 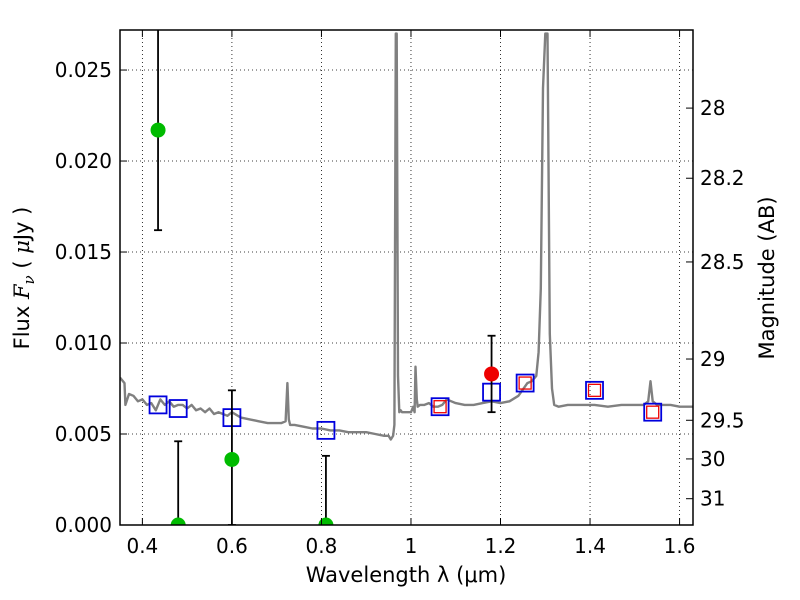 What do you see at coordinates (501, 546) in the screenshot?
I see `x-tick-label: 1.2` at bounding box center [501, 546].